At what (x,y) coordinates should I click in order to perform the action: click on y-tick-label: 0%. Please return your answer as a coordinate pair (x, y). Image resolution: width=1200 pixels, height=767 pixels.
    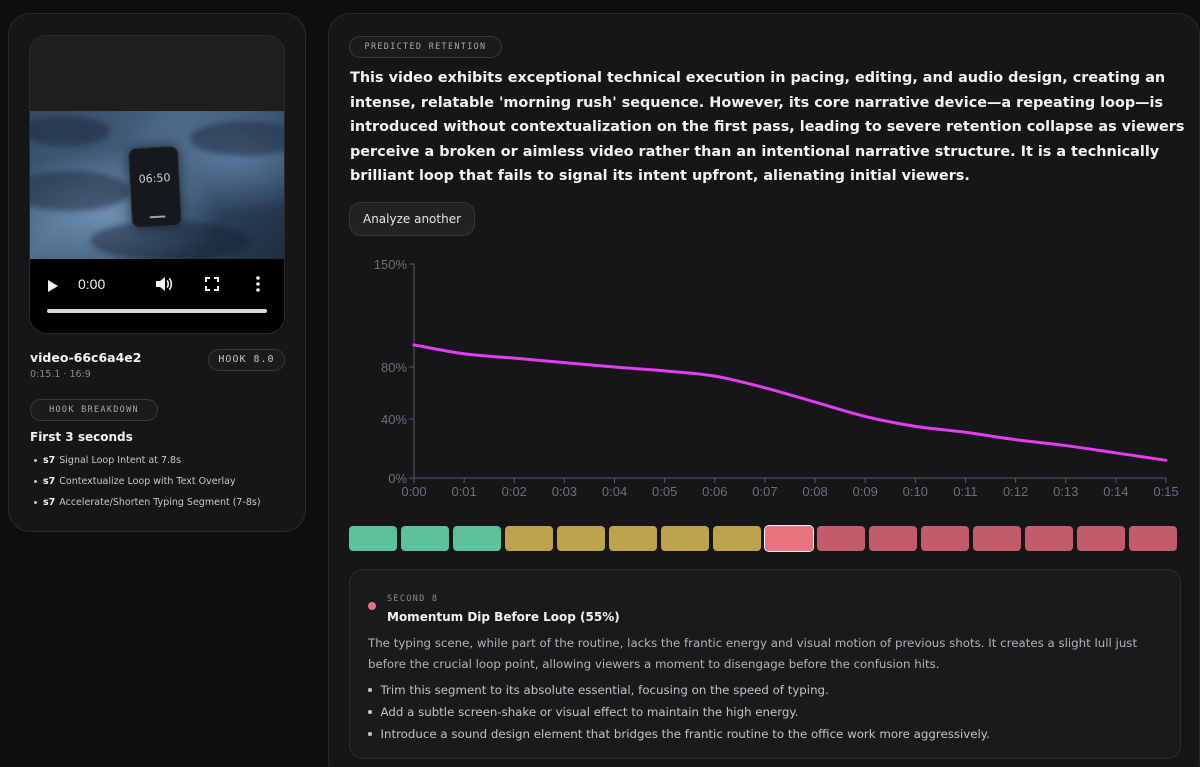
    Looking at the image, I should click on (397, 478).